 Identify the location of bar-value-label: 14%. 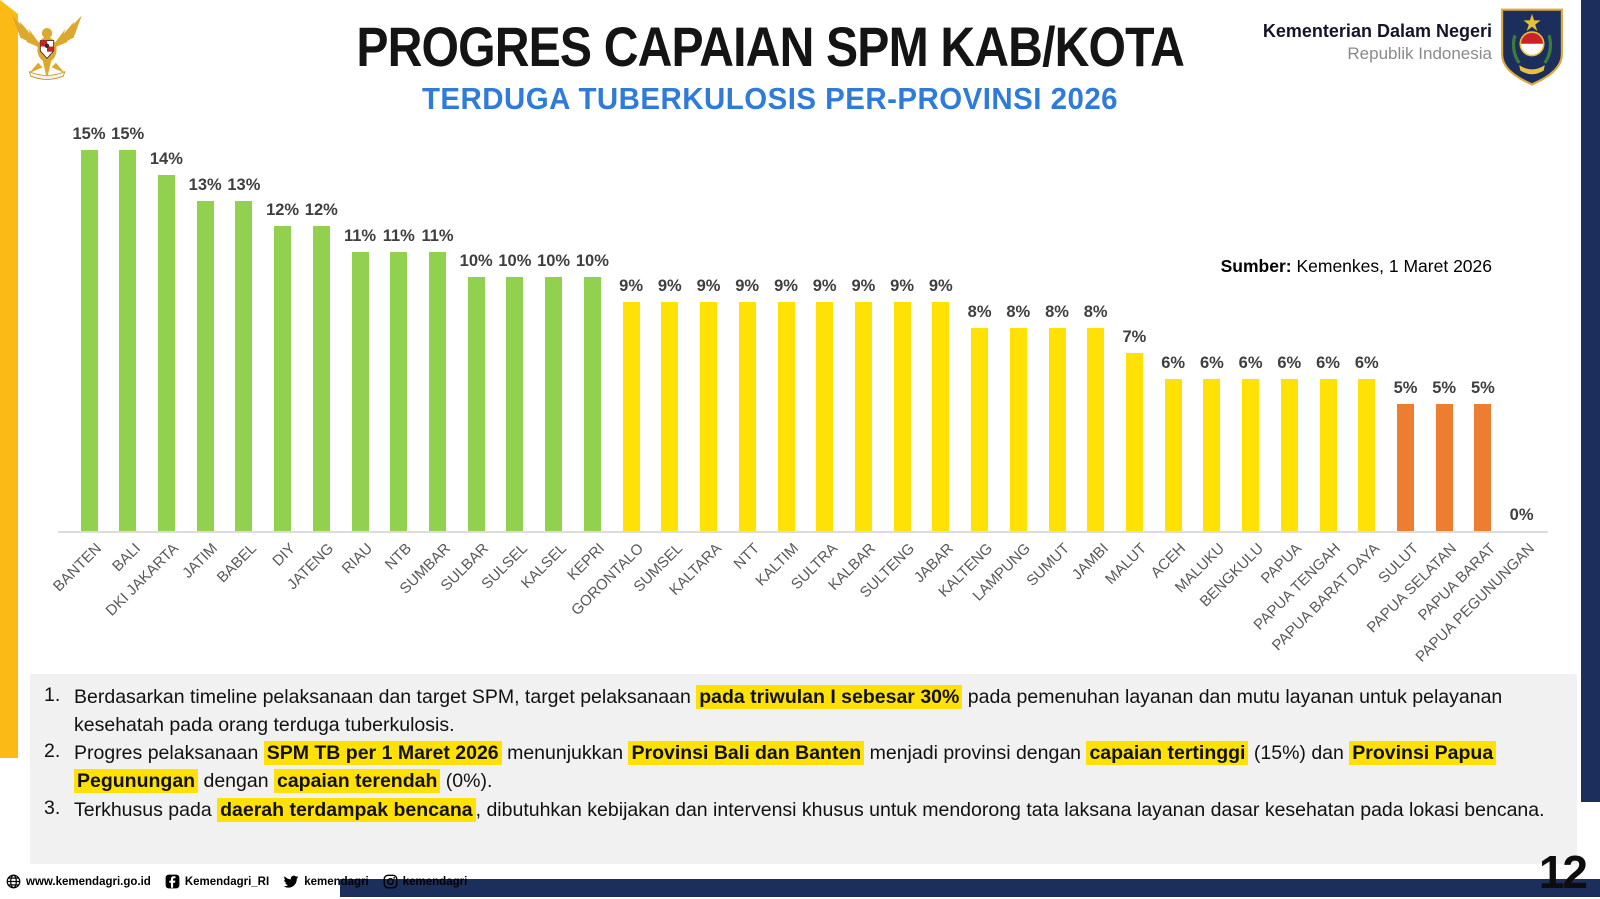
(166, 159).